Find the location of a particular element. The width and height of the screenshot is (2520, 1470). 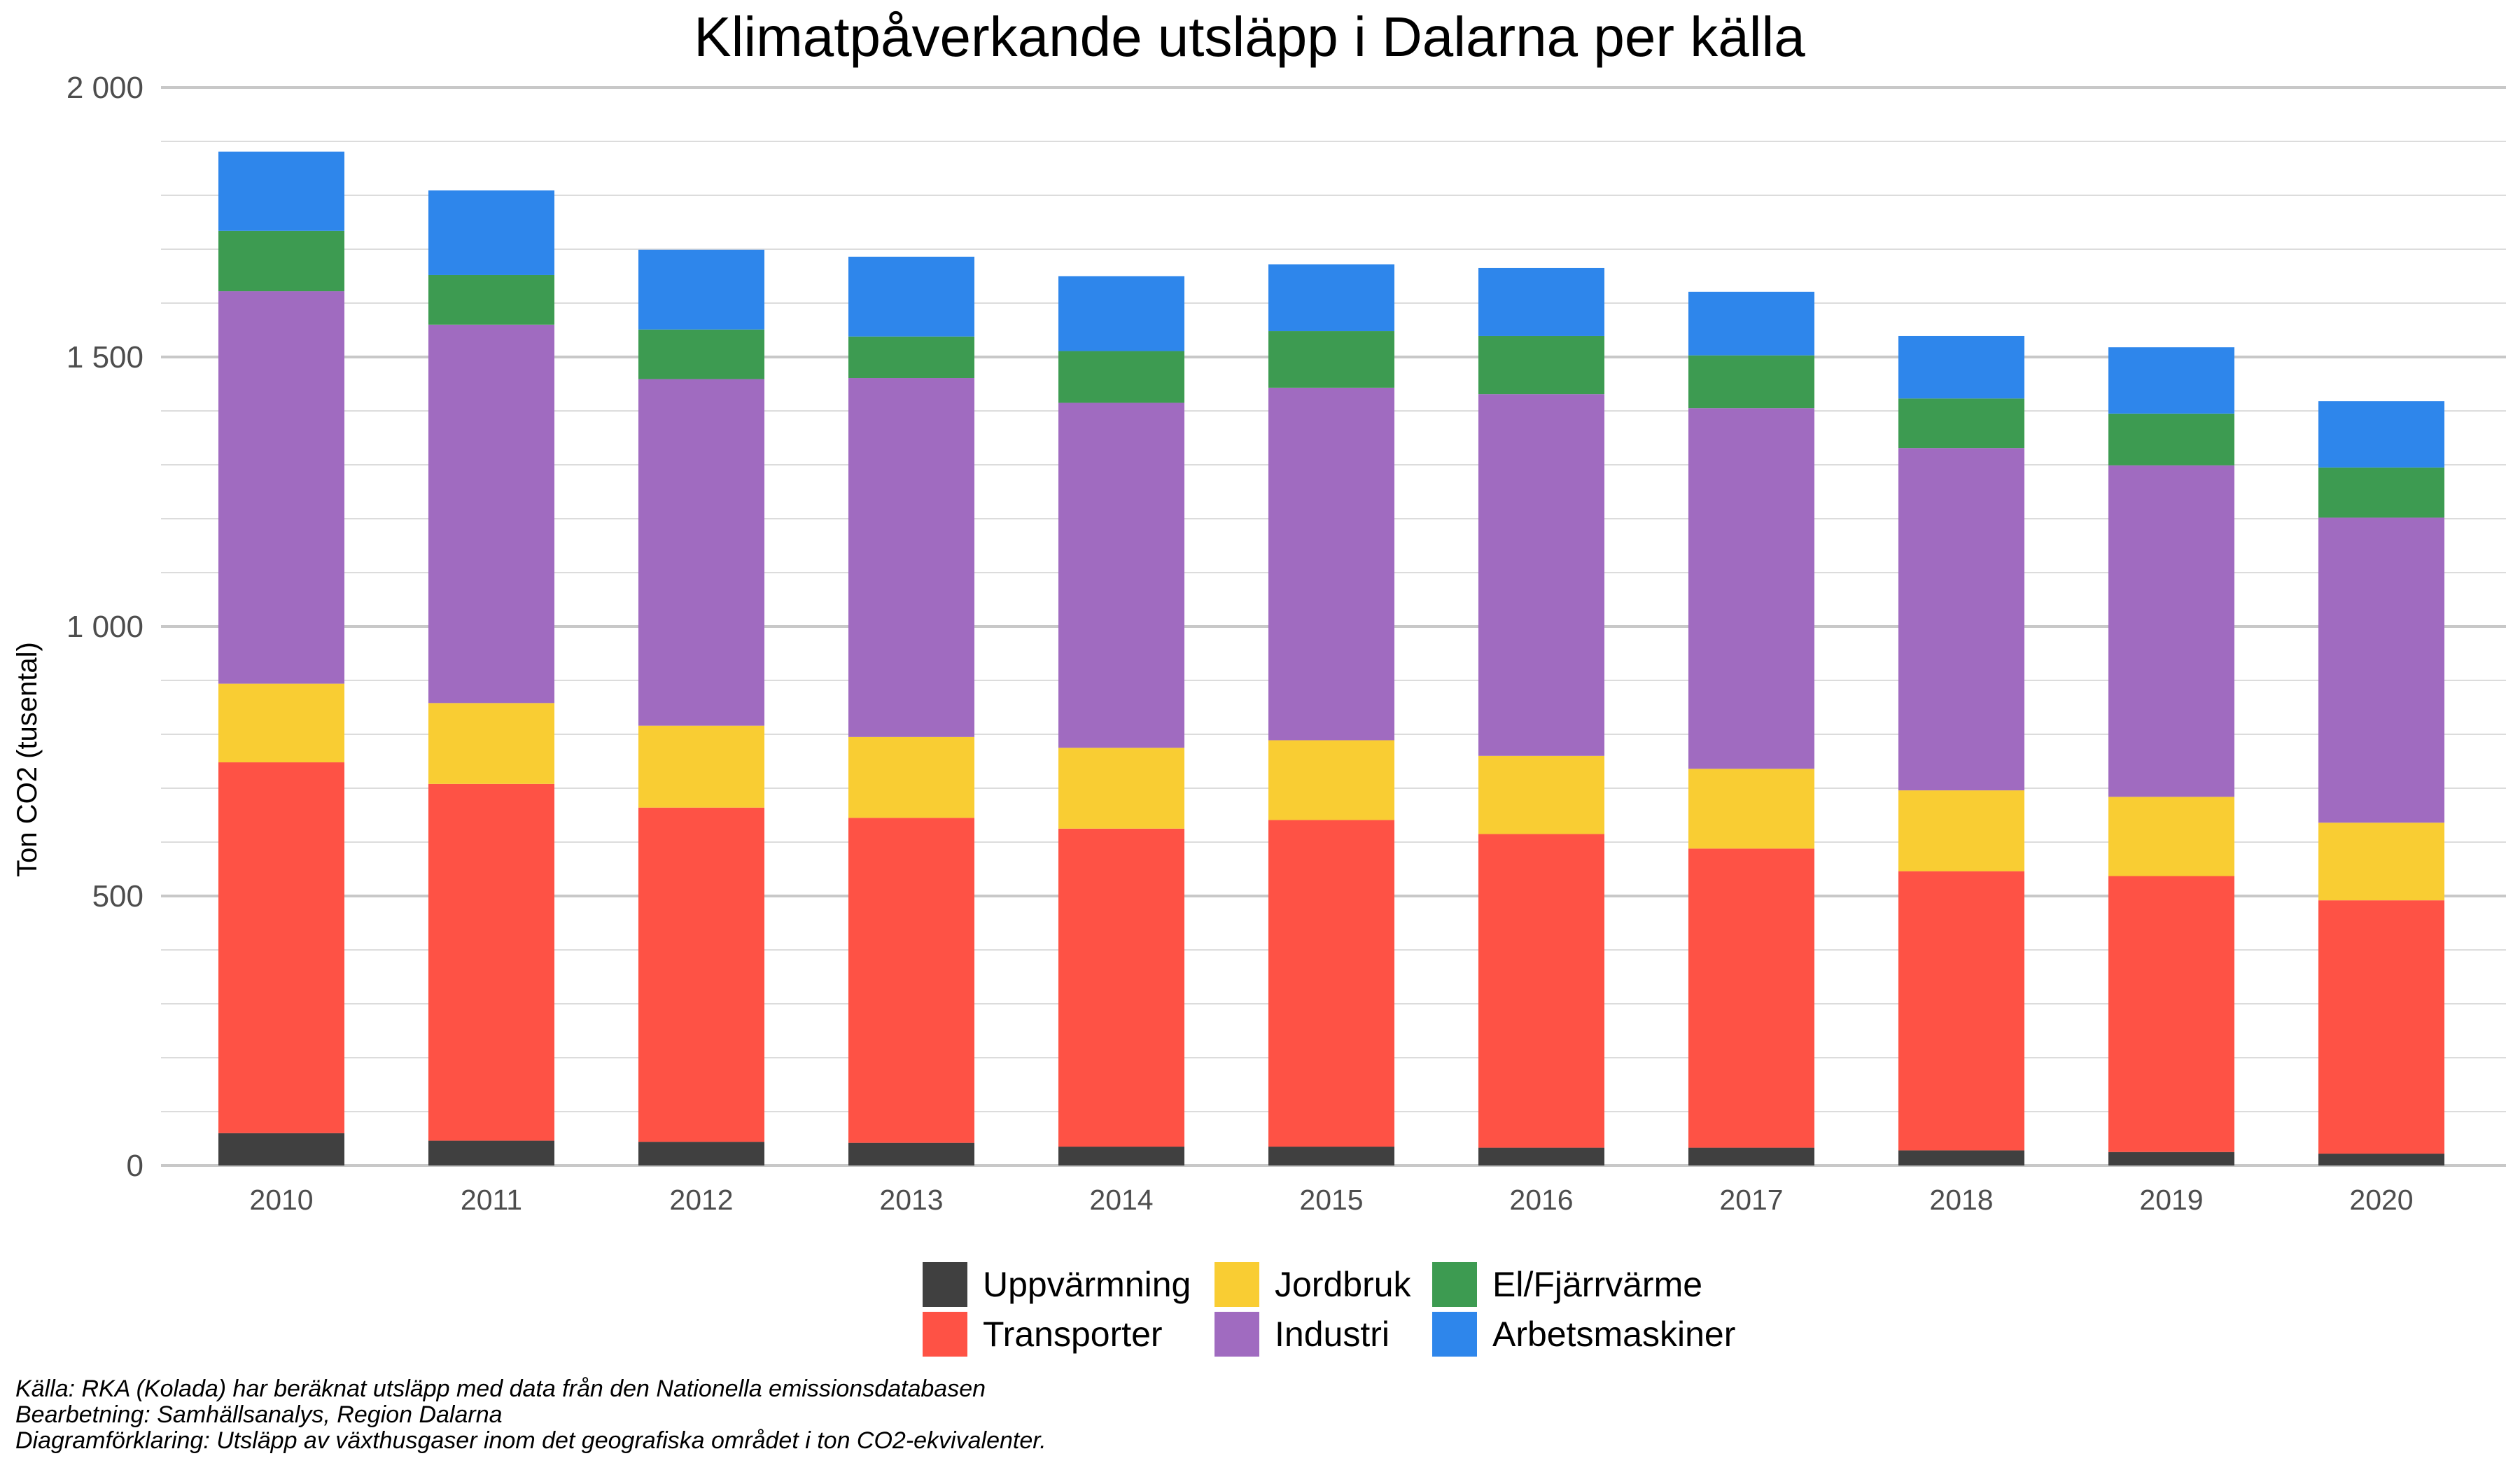

x-tick-label: 2020 is located at coordinates (2381, 1200).